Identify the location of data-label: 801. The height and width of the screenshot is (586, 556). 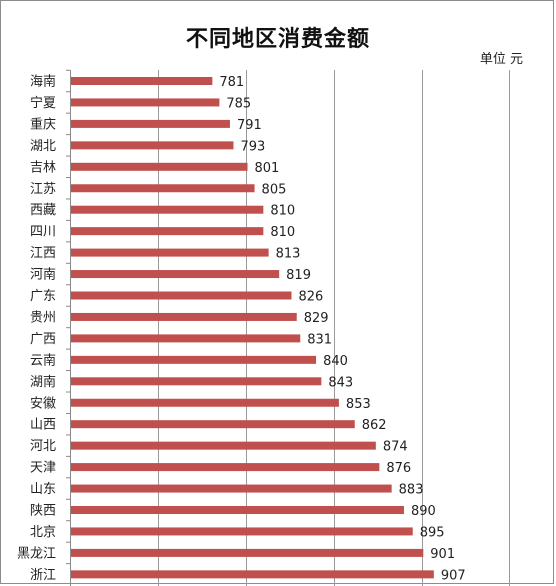
(267, 168).